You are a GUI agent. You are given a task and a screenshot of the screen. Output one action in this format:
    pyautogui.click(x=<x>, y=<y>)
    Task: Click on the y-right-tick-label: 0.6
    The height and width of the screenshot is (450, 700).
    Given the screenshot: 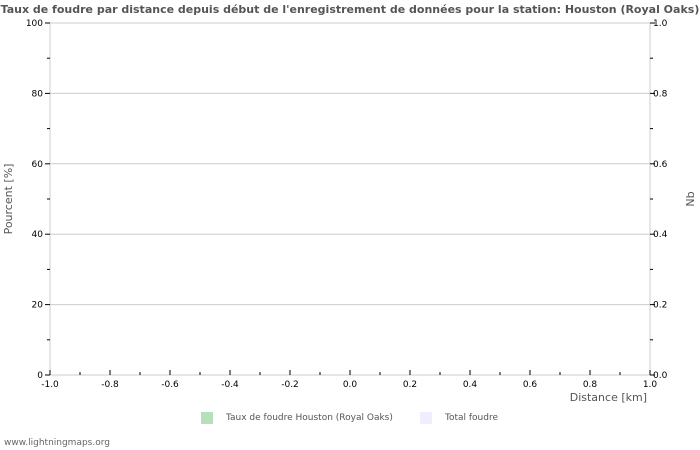 What is the action you would take?
    pyautogui.click(x=660, y=165)
    